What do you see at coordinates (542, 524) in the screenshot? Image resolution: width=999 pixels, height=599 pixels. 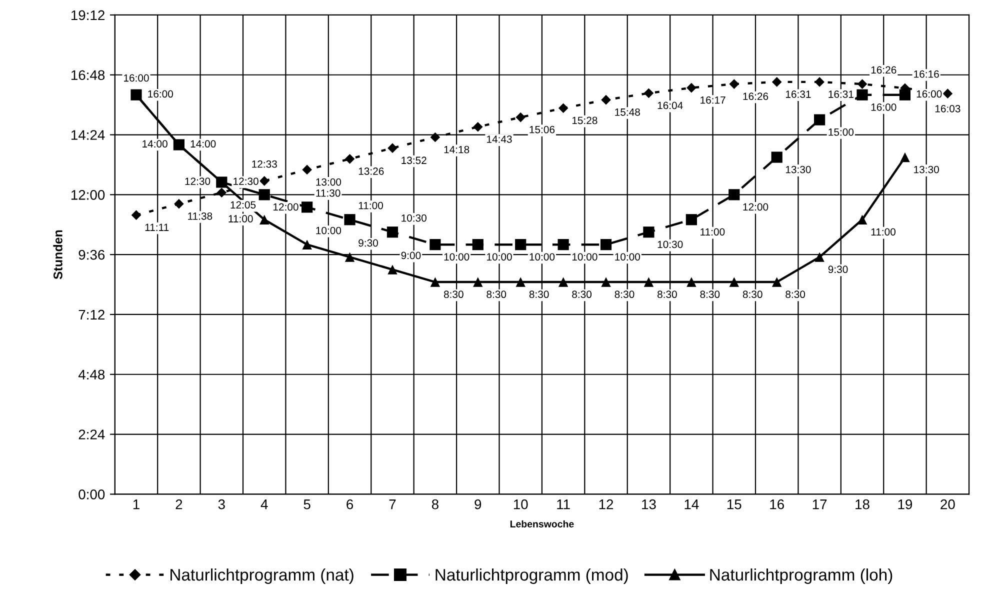 I see `x-axis-title: Lebenswoche` at bounding box center [542, 524].